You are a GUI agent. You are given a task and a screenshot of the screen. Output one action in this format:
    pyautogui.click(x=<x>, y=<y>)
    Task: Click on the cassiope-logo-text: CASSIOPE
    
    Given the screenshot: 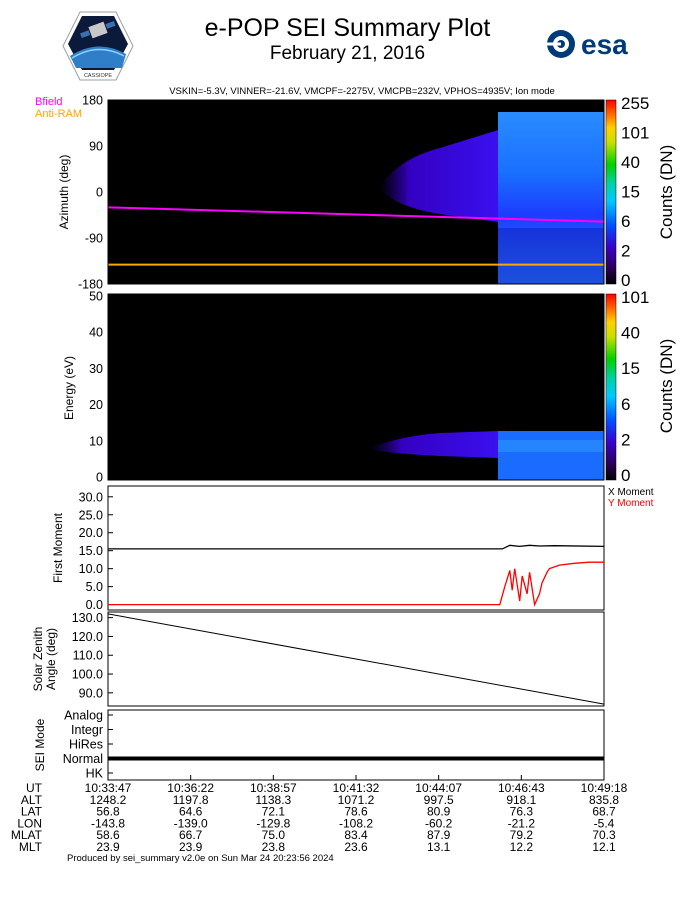 What is the action you would take?
    pyautogui.click(x=98, y=76)
    